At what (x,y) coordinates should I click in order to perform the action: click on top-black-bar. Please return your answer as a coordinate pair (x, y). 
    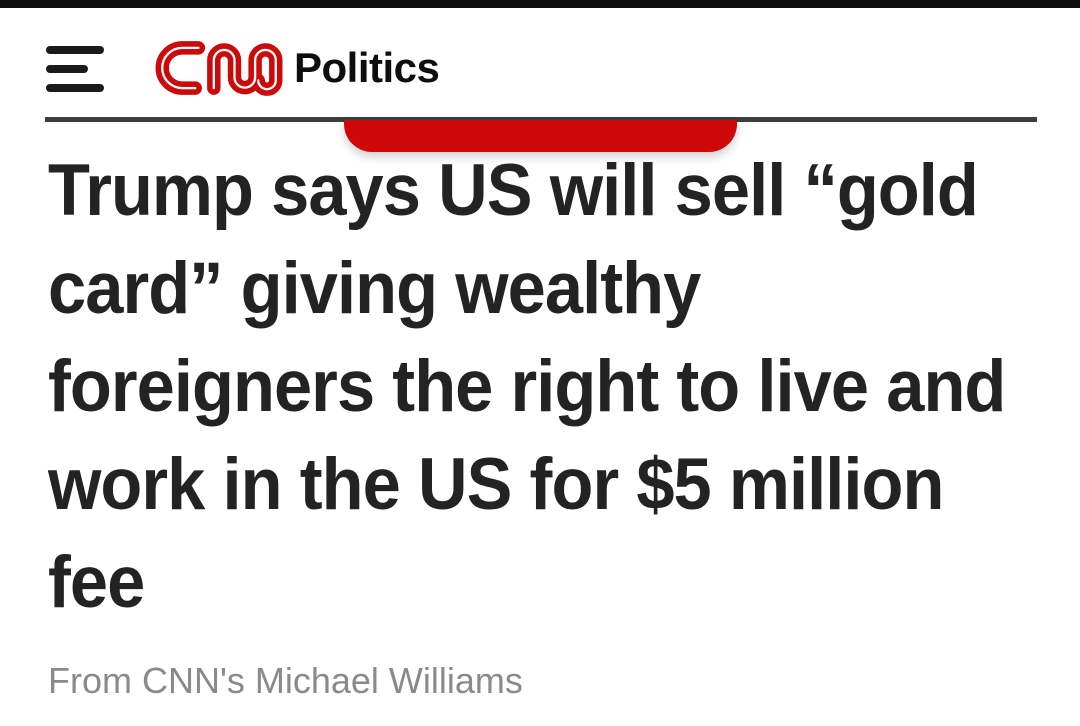
    Looking at the image, I should click on (540, 4).